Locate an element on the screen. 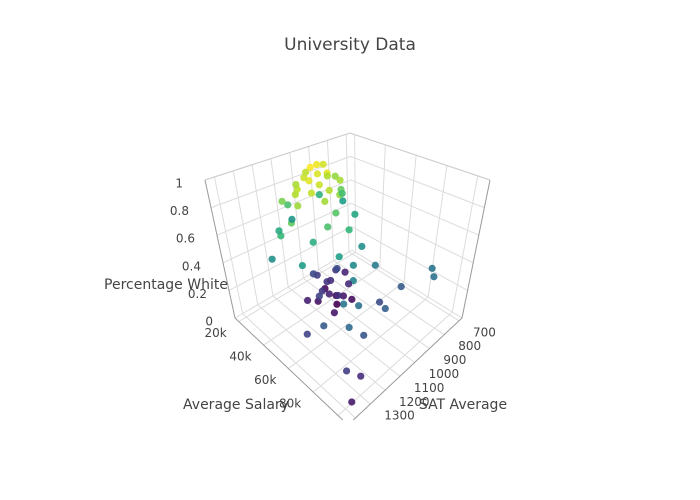 The width and height of the screenshot is (700, 500). x-axis-title: Average Salary is located at coordinates (236, 405).